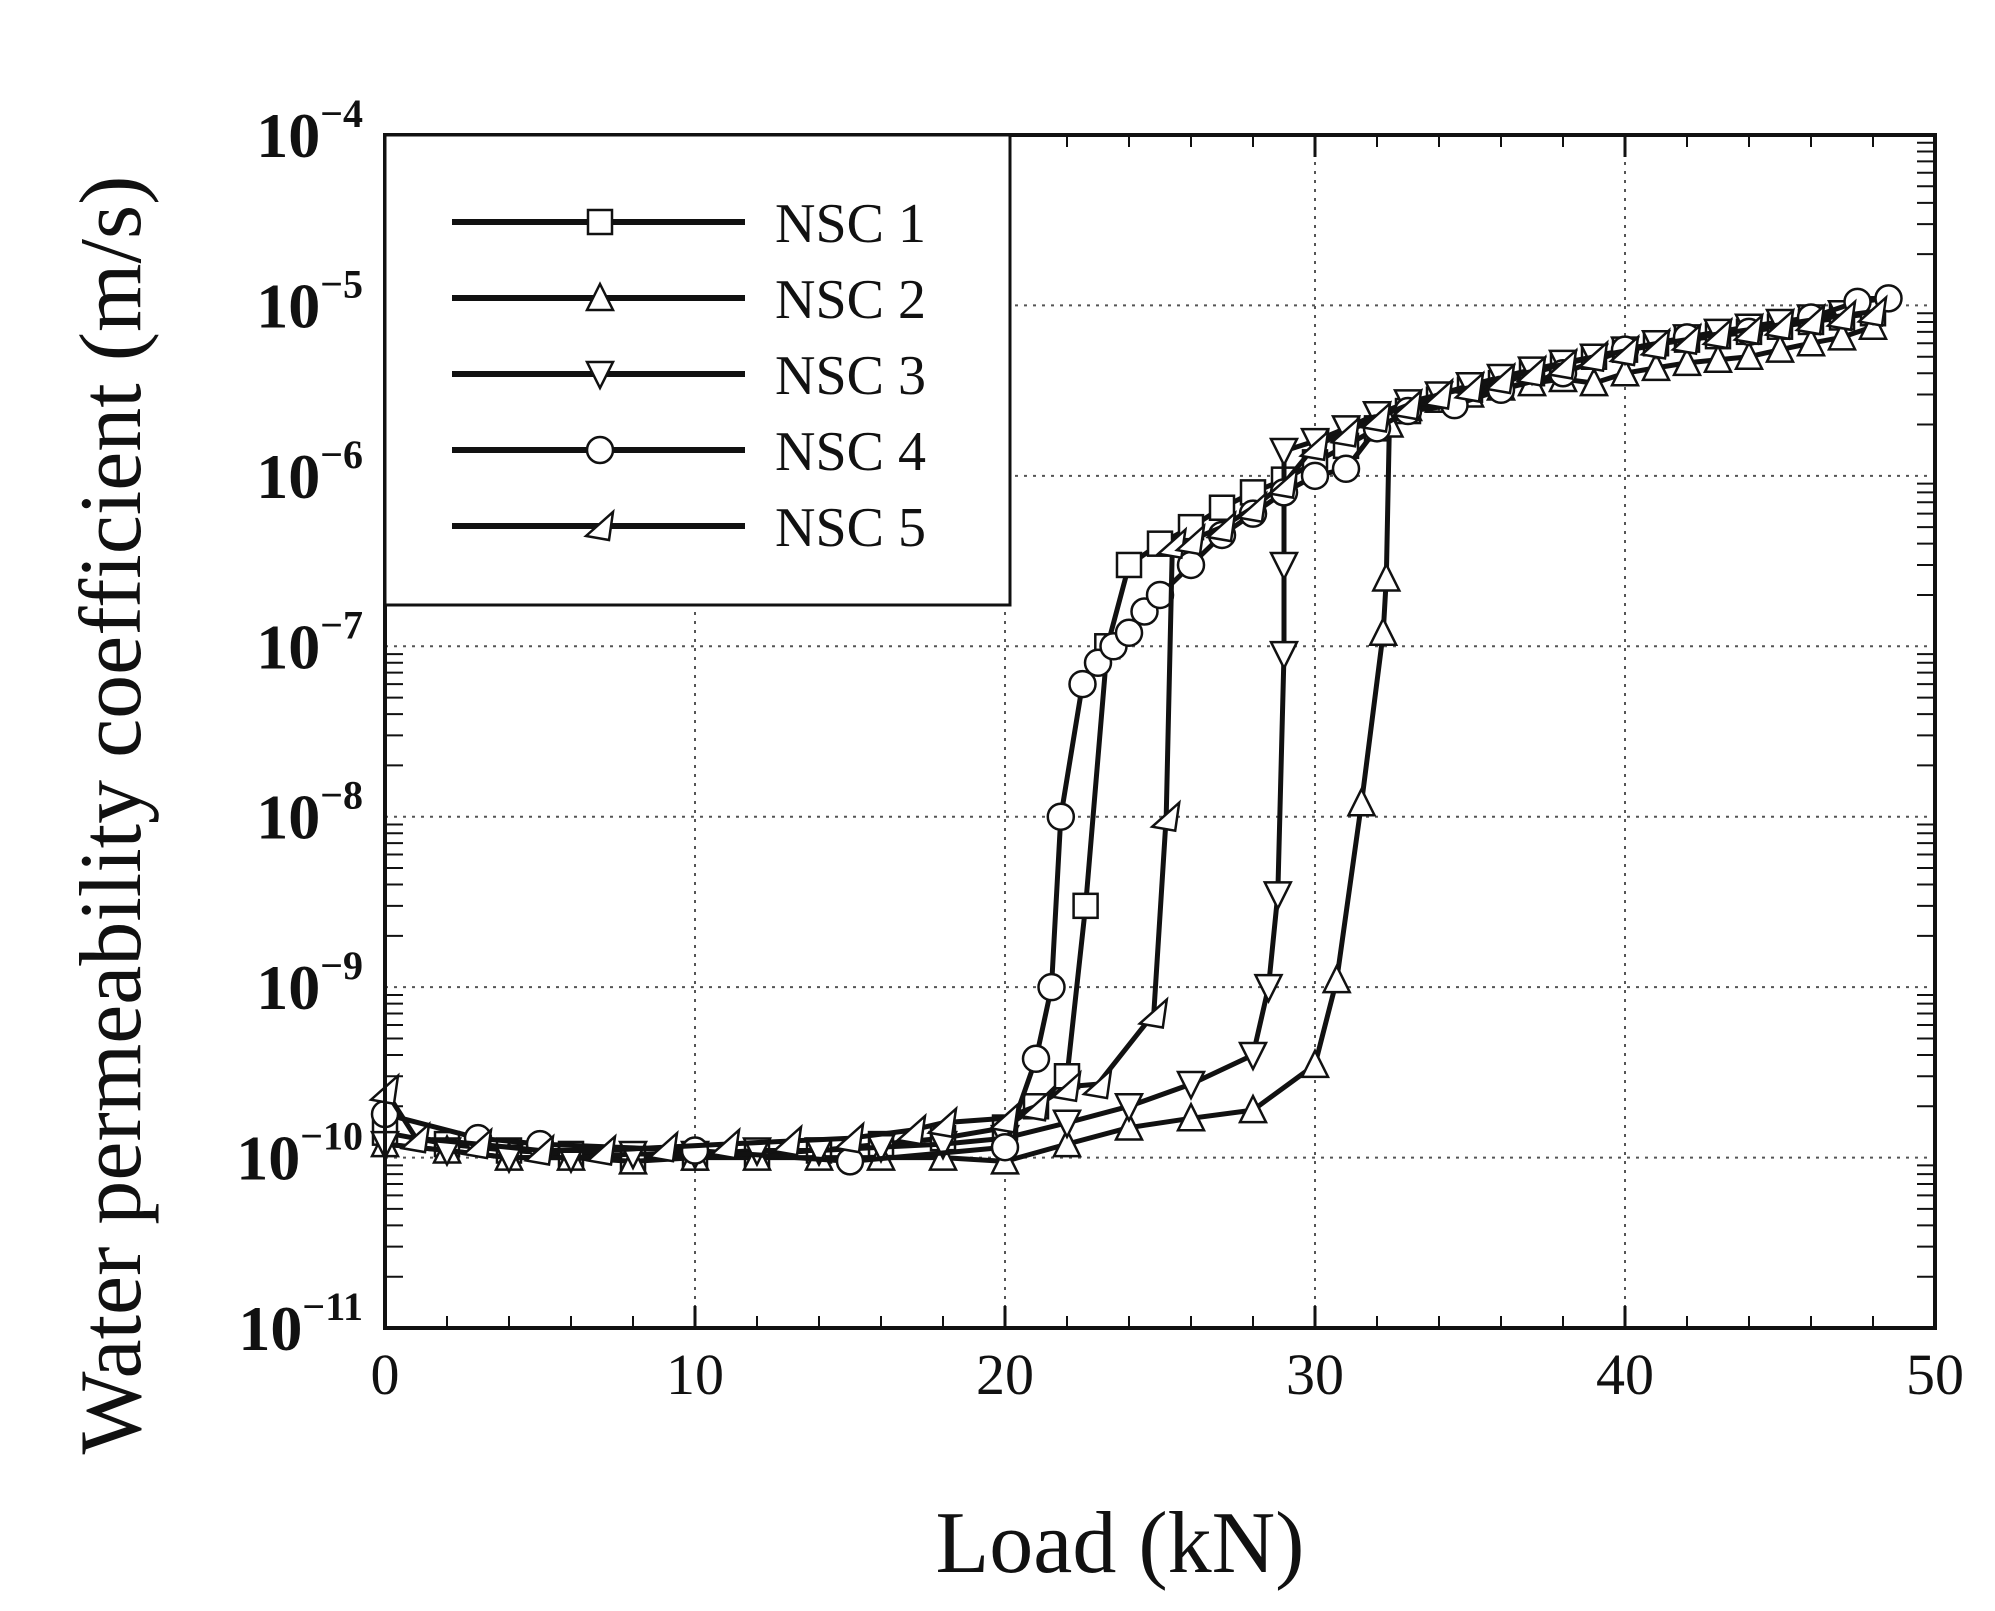  I want to click on legend: NSC 1 NSC 2 NSC 3 NSC 4 NSC 5, so click(697, 370).